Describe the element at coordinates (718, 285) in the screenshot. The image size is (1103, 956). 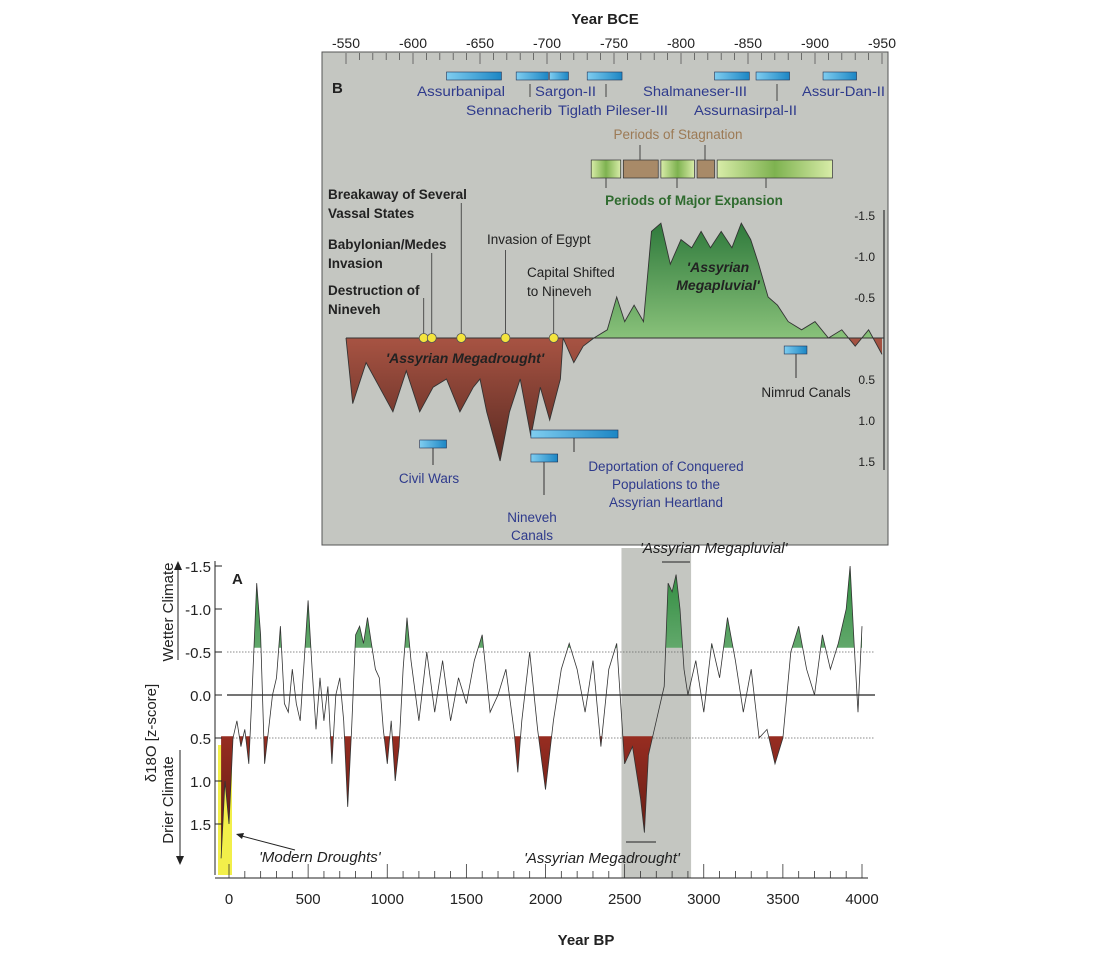
I see `megapluvial-label-line: Megapluvial'` at that location.